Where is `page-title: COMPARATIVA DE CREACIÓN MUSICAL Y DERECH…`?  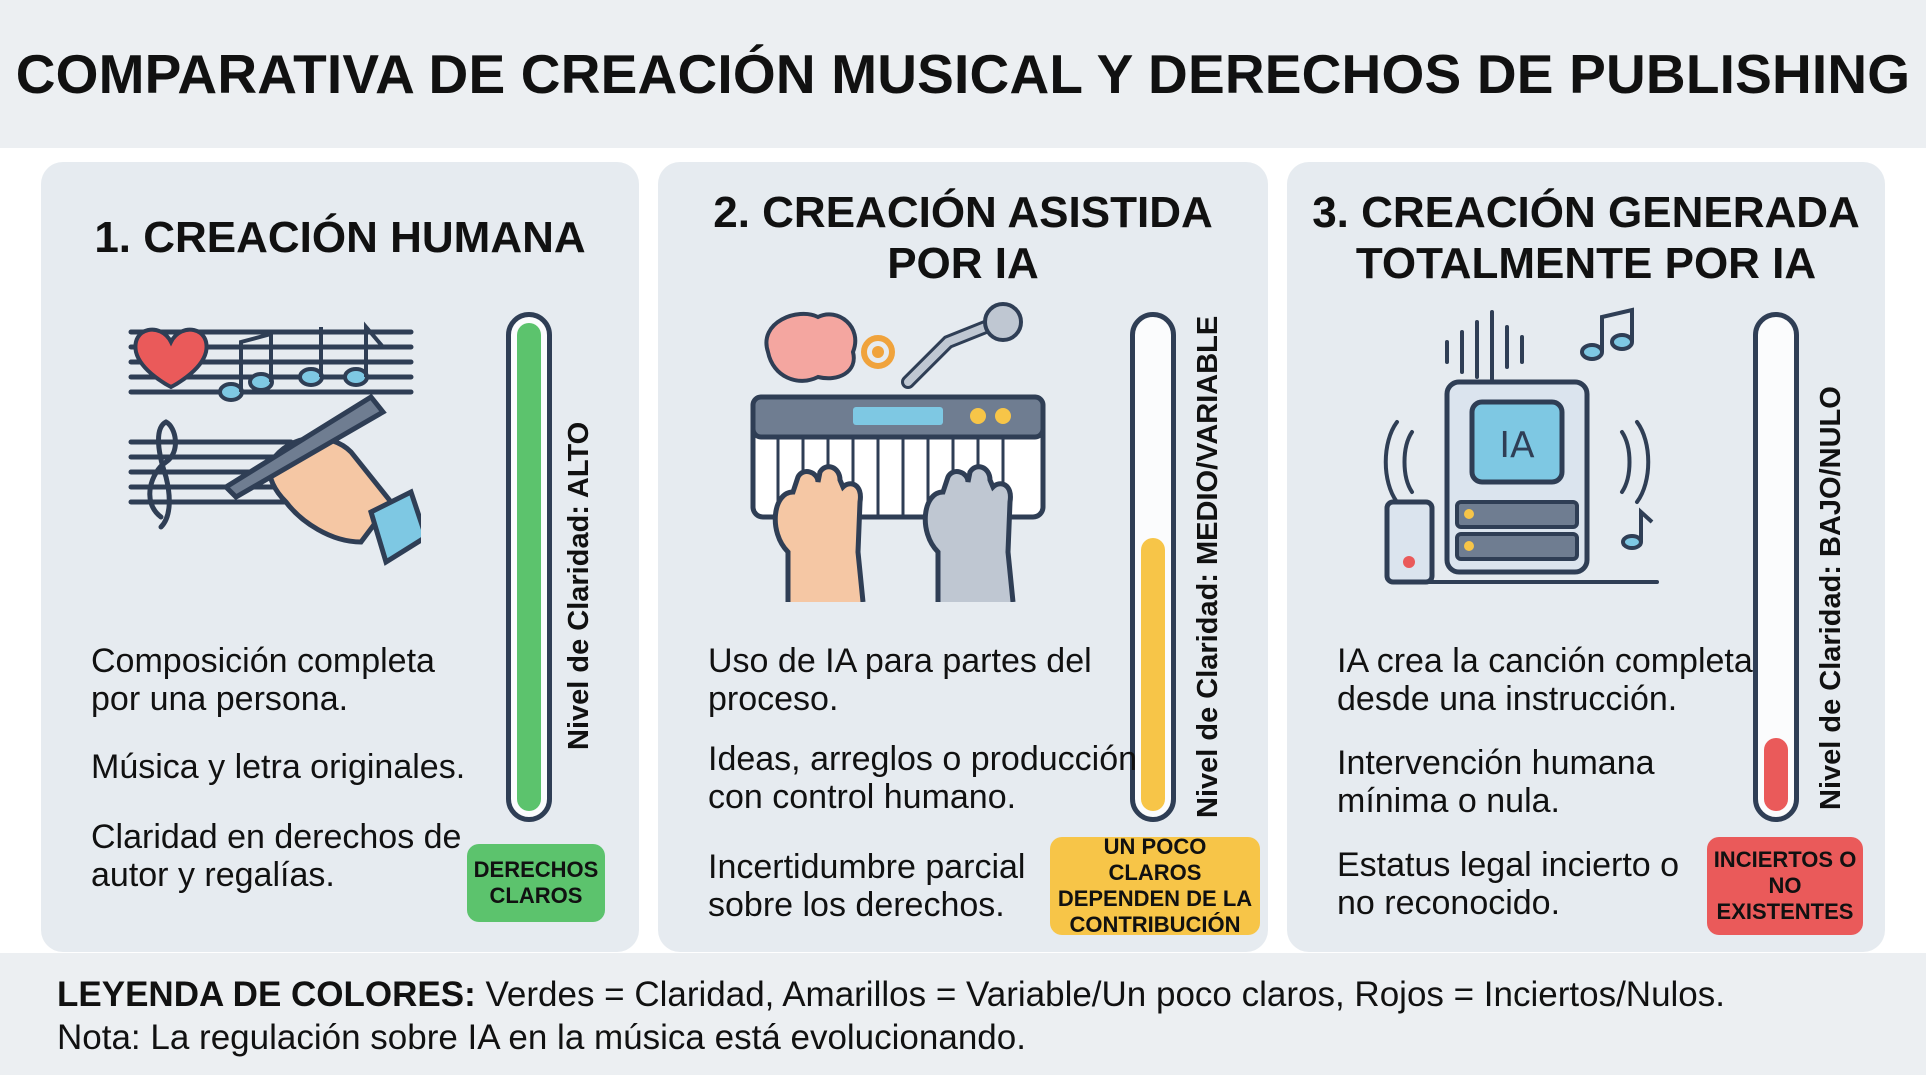
page-title: COMPARATIVA DE CREACIÓN MUSICAL Y DERECH… is located at coordinates (963, 74).